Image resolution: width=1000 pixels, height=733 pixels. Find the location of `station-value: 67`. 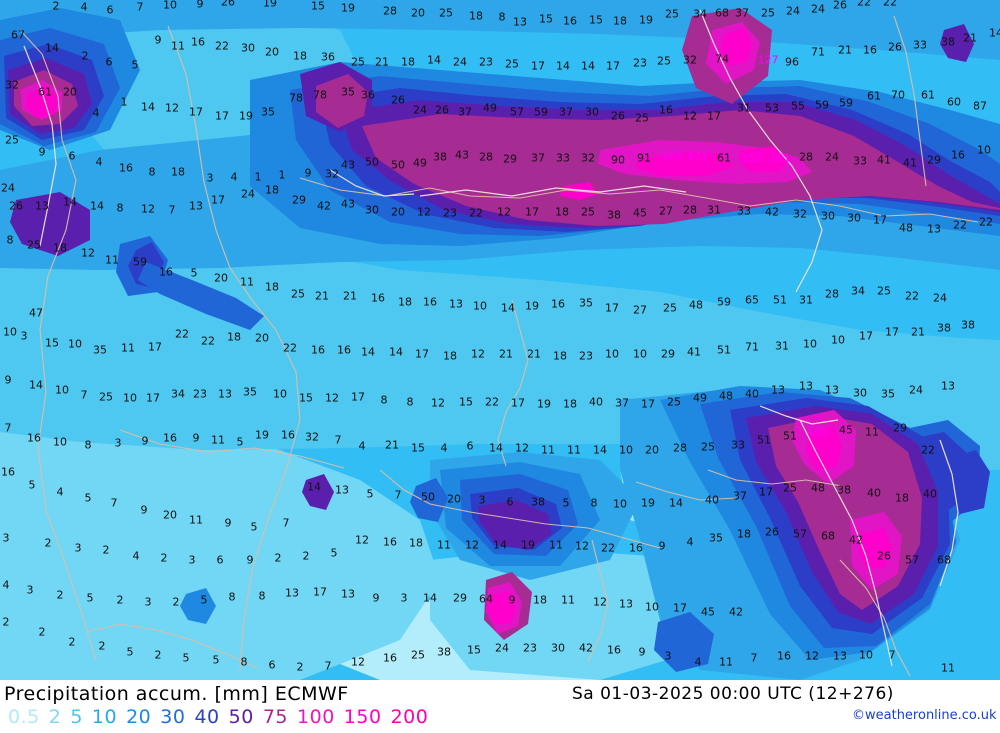

station-value: 67 is located at coordinates (18, 35).